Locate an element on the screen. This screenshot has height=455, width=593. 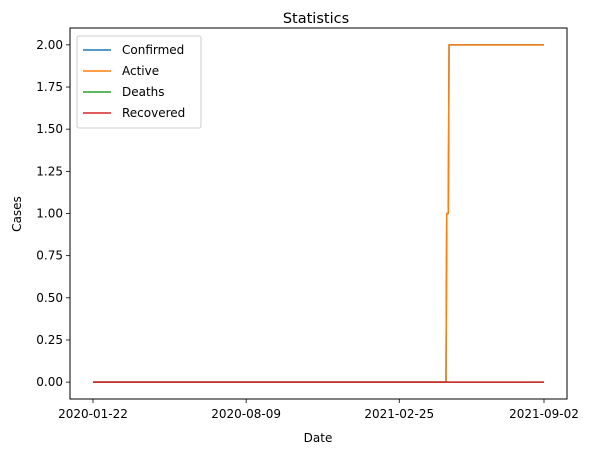
legend-label-deaths: Deaths is located at coordinates (143, 92).